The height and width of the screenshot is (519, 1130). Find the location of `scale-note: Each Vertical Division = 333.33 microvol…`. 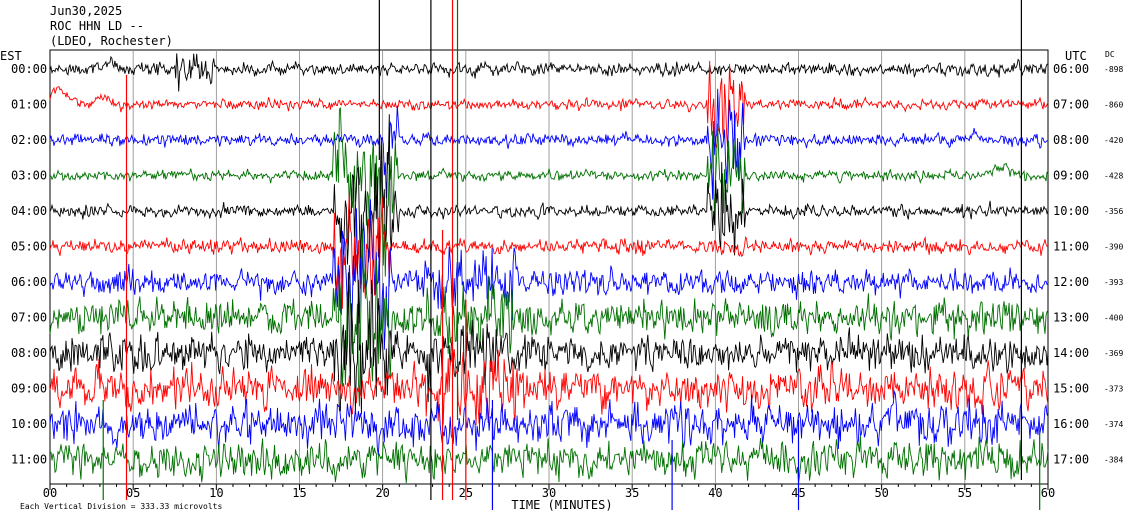

scale-note: Each Vertical Division = 333.33 microvol… is located at coordinates (121, 506).